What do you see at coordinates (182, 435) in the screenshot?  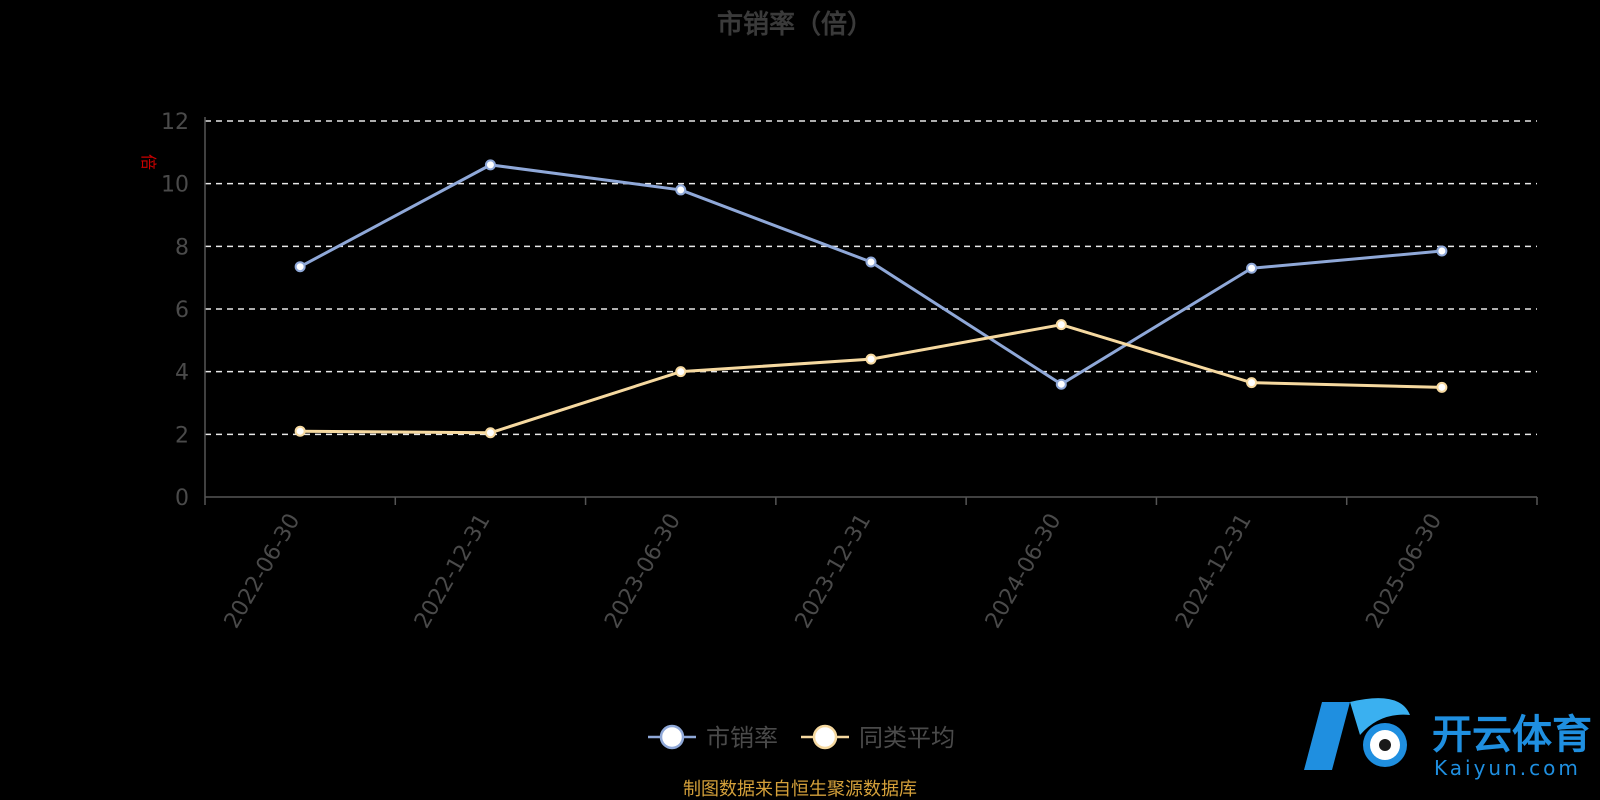 I see `y-tick-label: 2` at bounding box center [182, 435].